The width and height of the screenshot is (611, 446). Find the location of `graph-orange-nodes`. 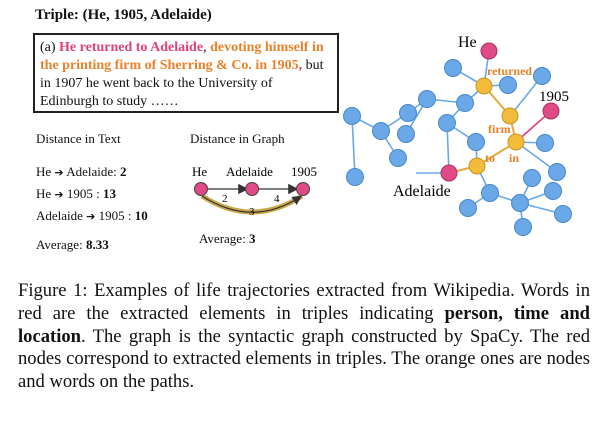

graph-orange-nodes is located at coordinates (496, 126).